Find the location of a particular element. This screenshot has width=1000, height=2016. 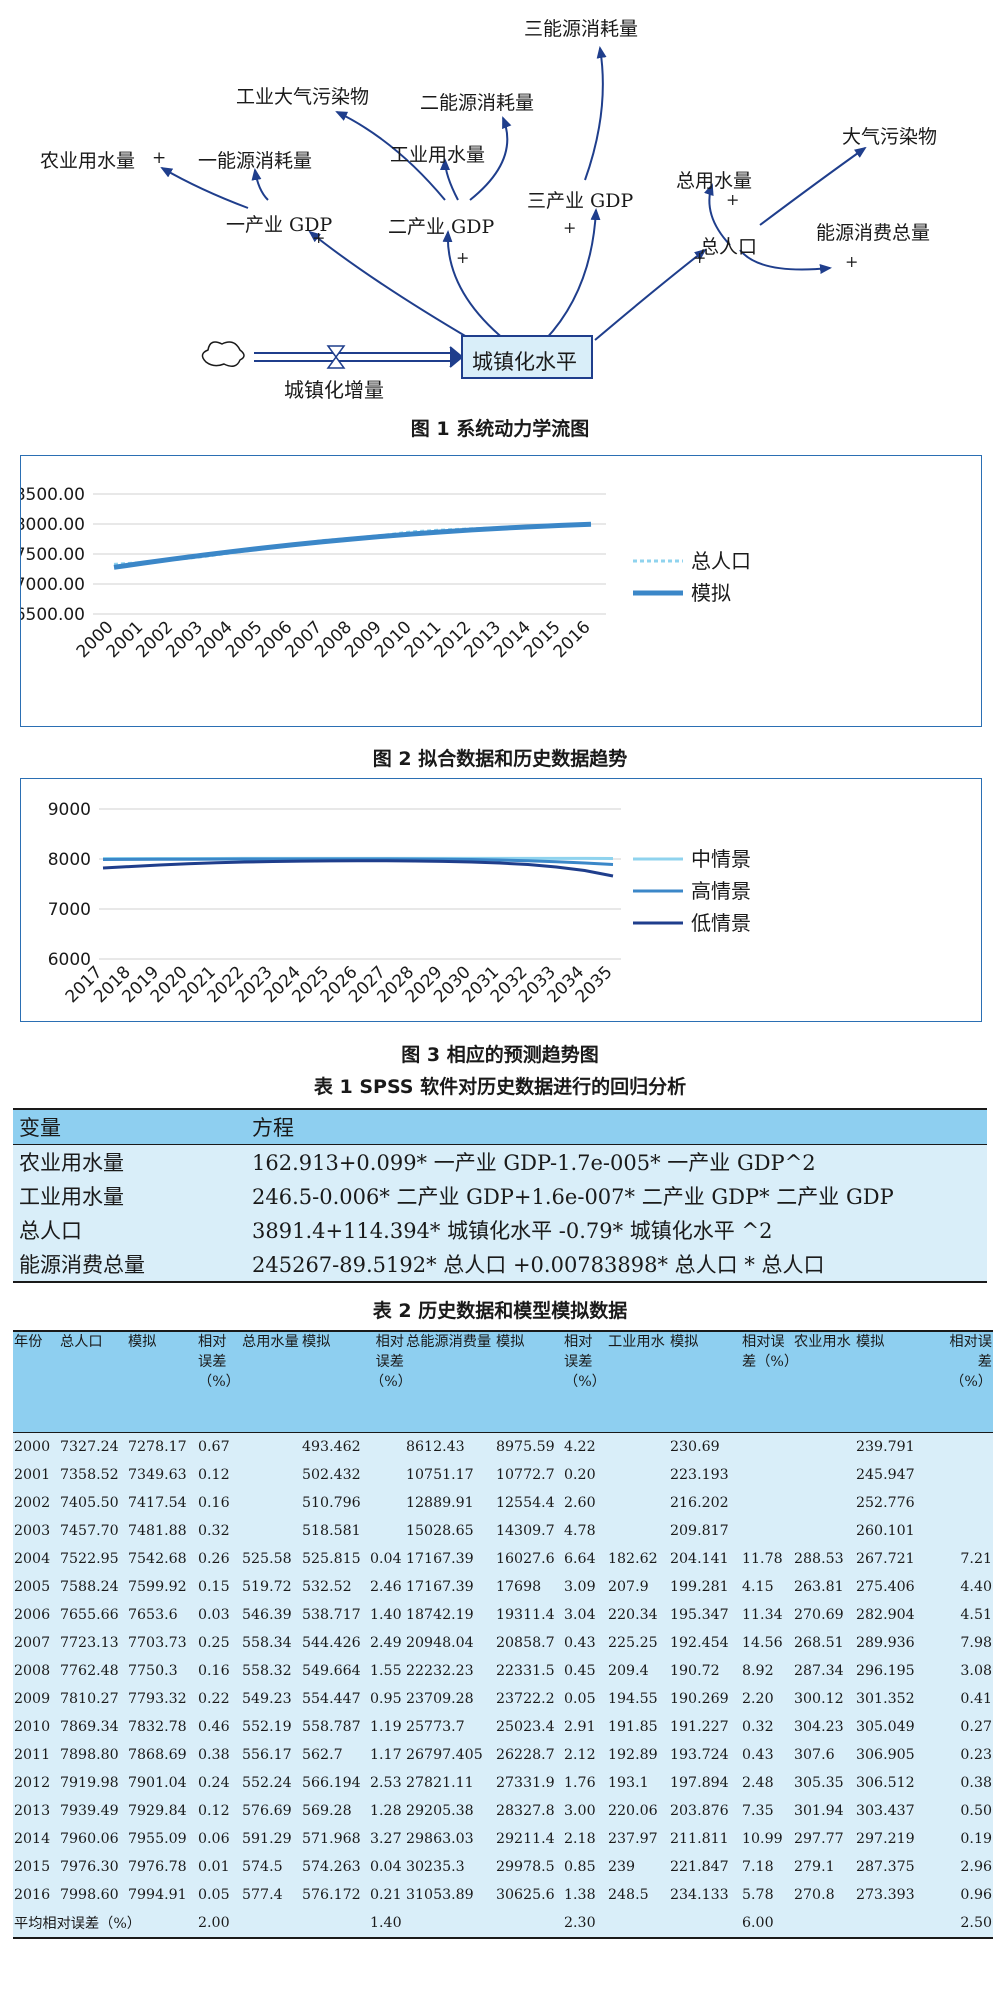

table-cell: 211.811 is located at coordinates (699, 1839).